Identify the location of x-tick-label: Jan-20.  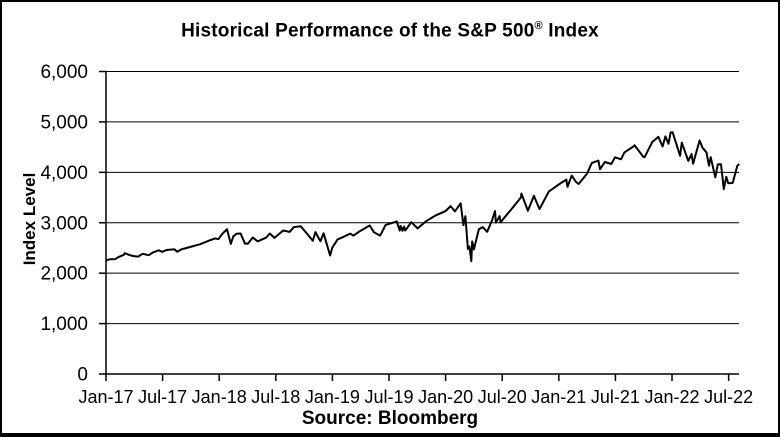
(445, 397).